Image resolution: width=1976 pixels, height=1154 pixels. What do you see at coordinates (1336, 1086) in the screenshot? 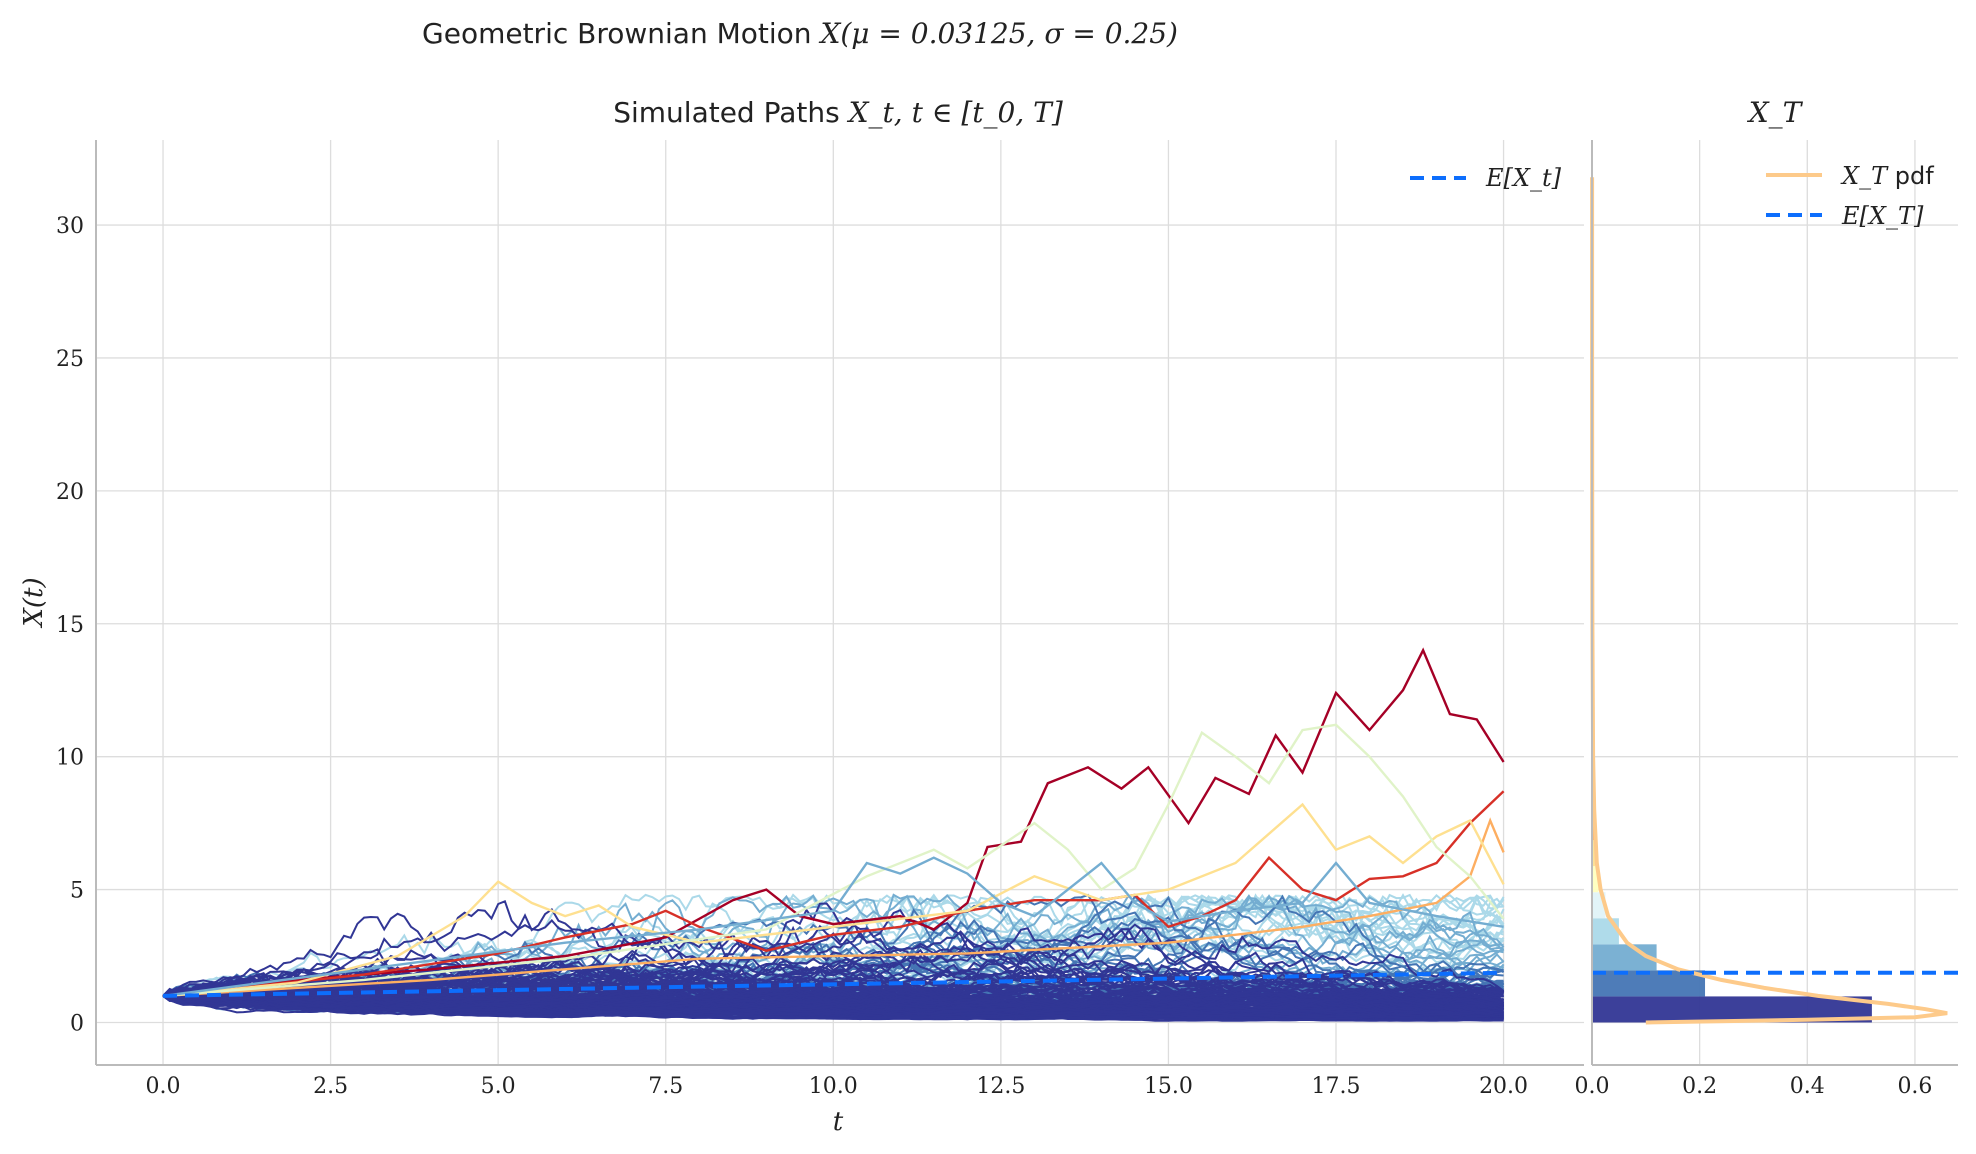
I see `paths-x-tick-label: 17.5` at bounding box center [1336, 1086].